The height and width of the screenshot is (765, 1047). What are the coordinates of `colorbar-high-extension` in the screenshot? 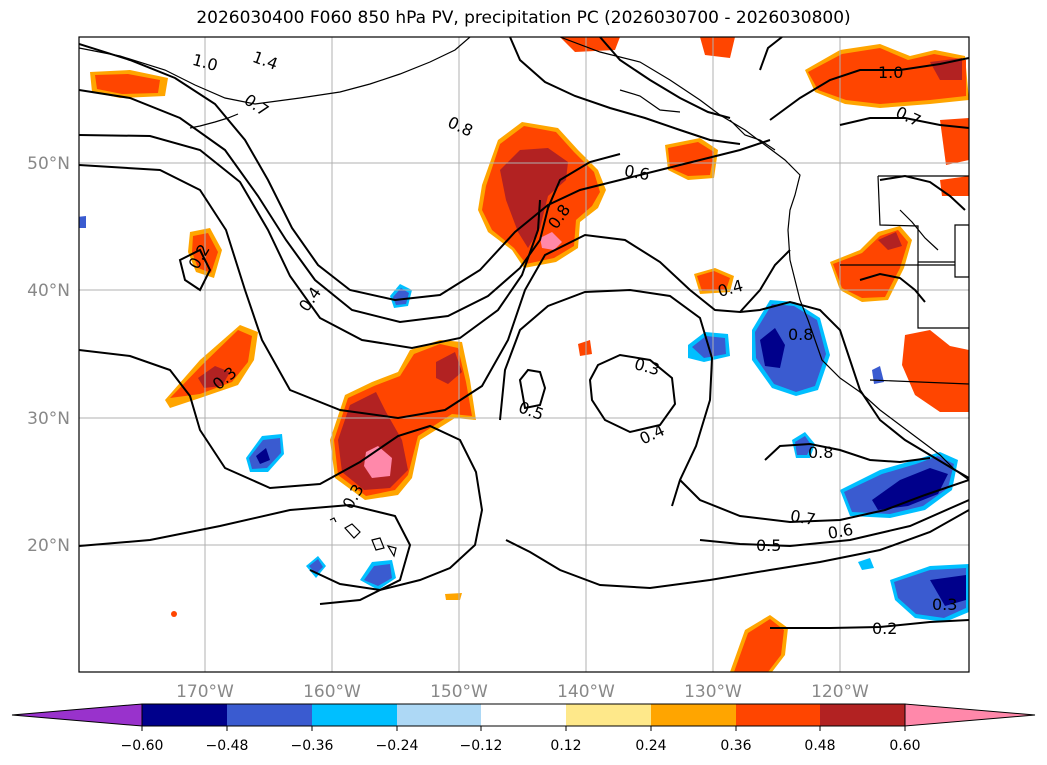 It's located at (970, 715).